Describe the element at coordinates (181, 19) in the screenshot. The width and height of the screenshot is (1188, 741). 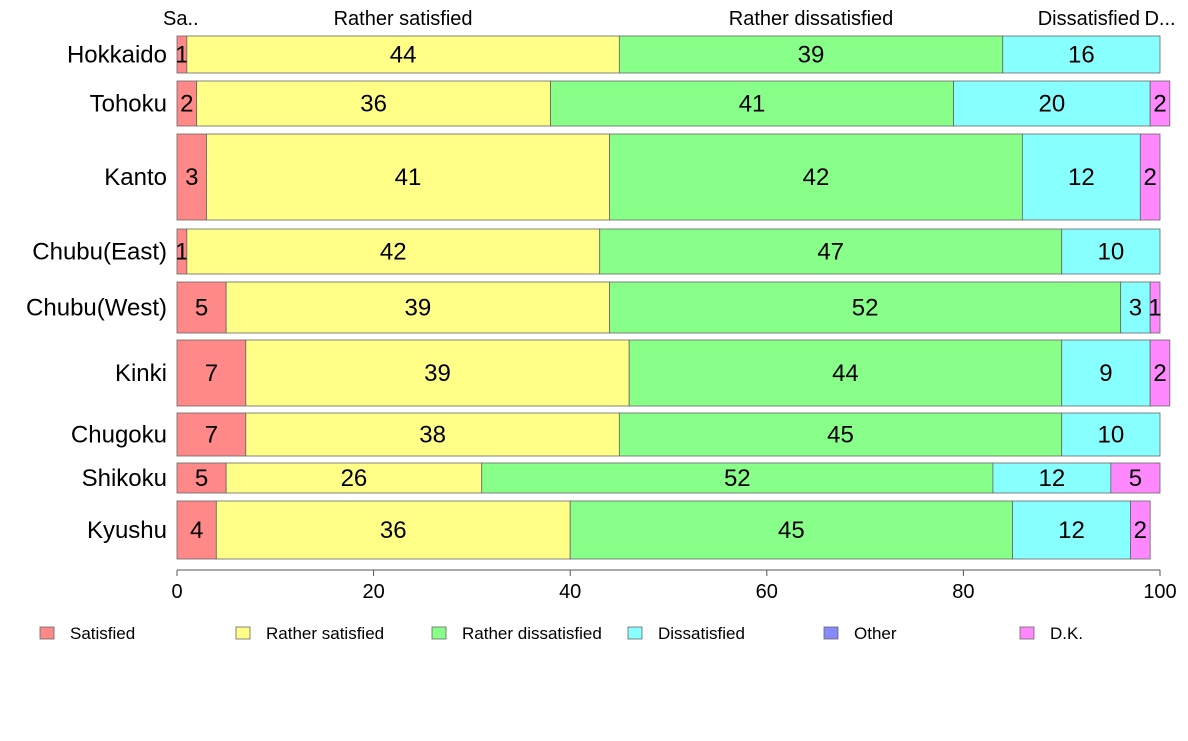
I see `top-series-label: Sa..` at that location.